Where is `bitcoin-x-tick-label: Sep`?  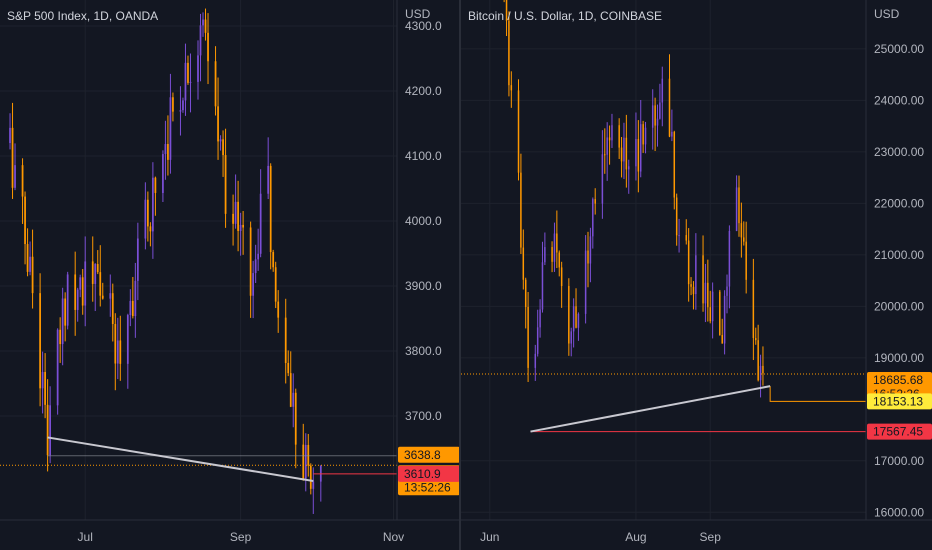 bitcoin-x-tick-label: Sep is located at coordinates (711, 537).